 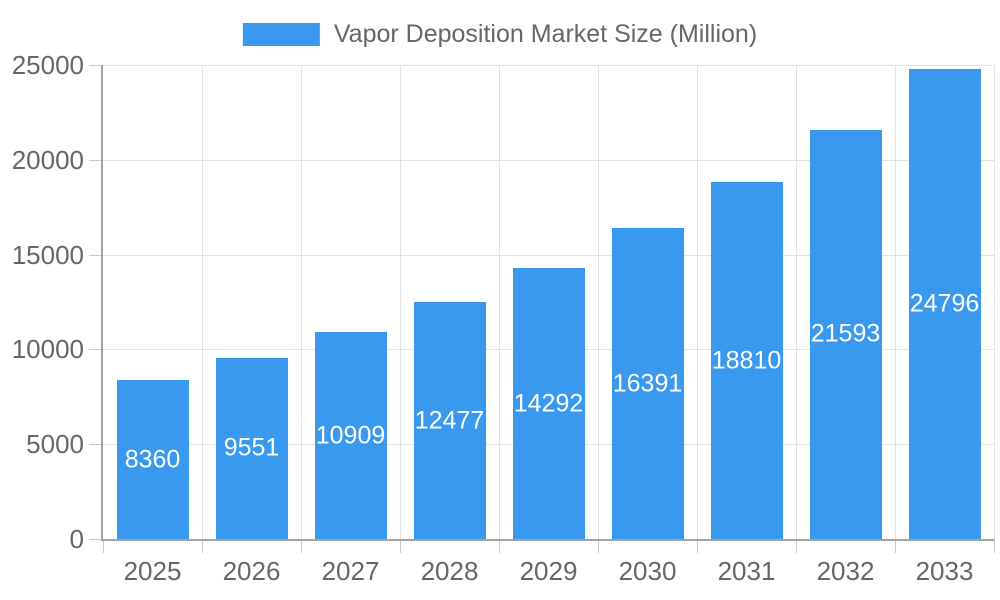 I want to click on bar-value-label: 14292, so click(x=548, y=403).